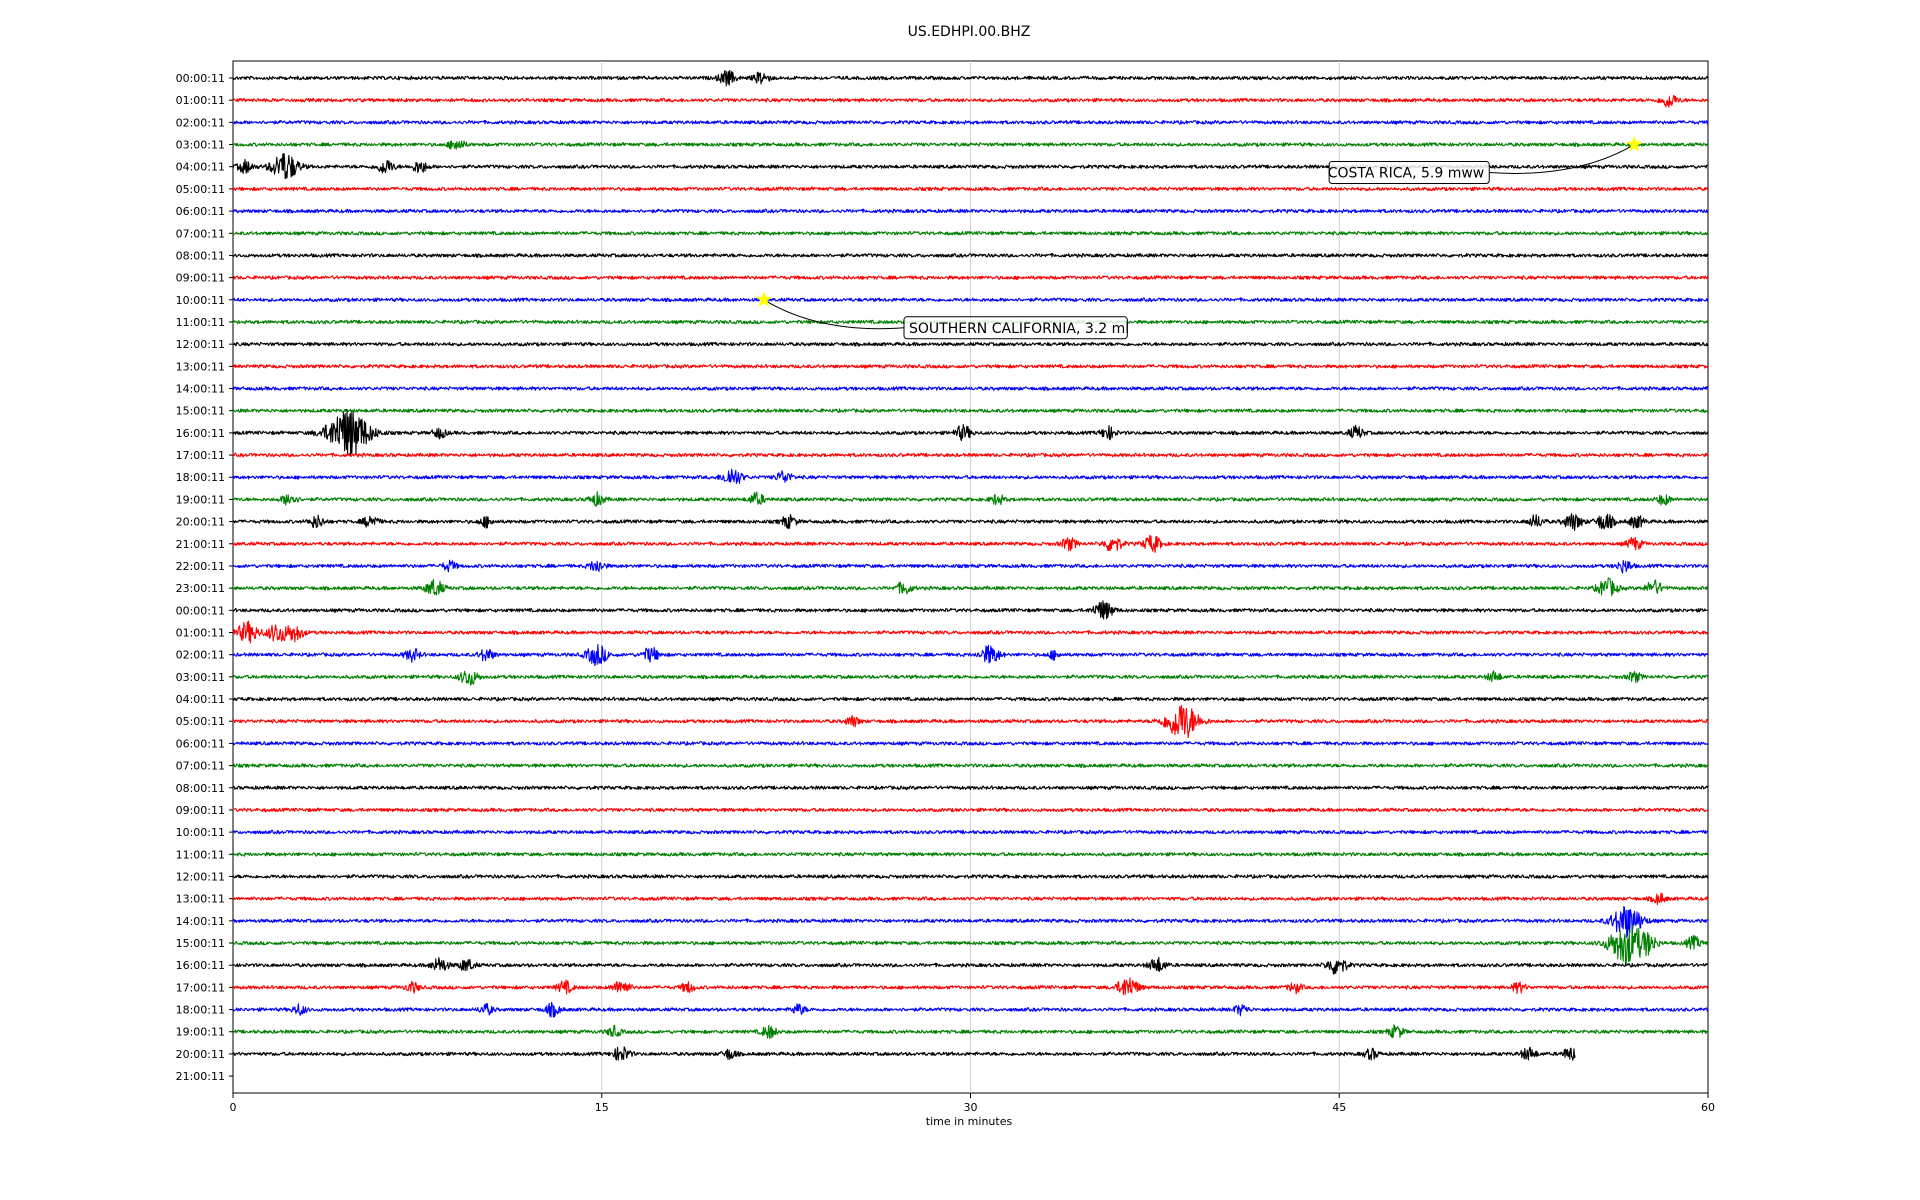 This screenshot has height=1200, width=1920. I want to click on x-tick-label: 45, so click(1339, 1107).